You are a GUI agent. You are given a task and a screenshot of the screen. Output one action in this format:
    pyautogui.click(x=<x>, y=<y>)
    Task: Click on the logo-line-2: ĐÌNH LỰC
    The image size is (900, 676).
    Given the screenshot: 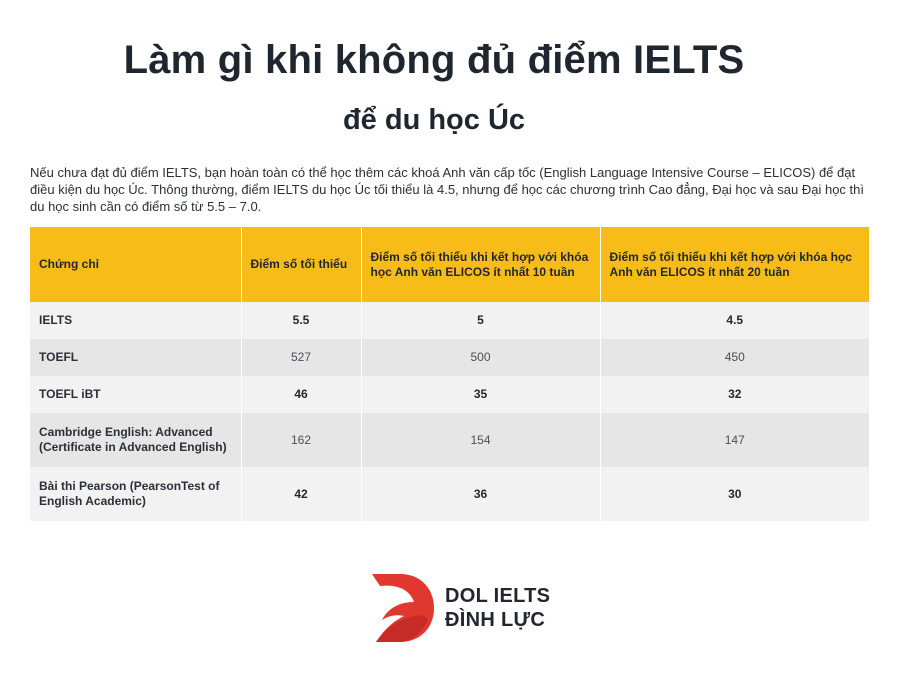 What is the action you would take?
    pyautogui.click(x=495, y=620)
    